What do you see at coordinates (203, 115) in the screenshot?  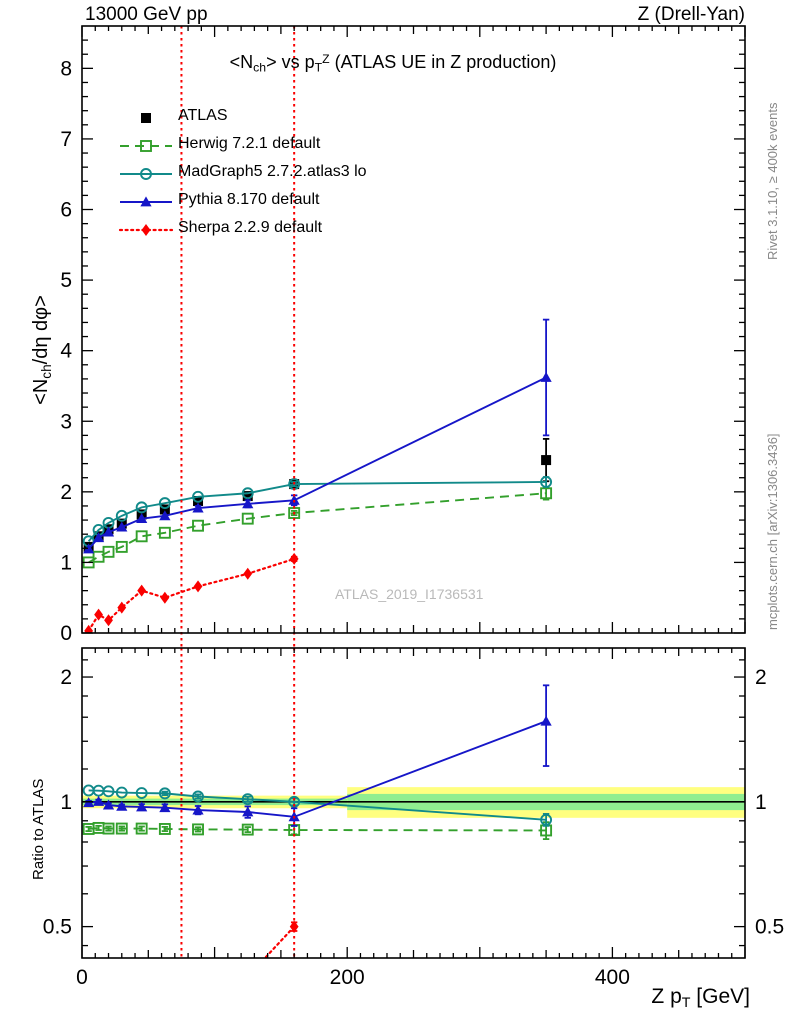 I see `legend-item-atlas: ATLAS` at bounding box center [203, 115].